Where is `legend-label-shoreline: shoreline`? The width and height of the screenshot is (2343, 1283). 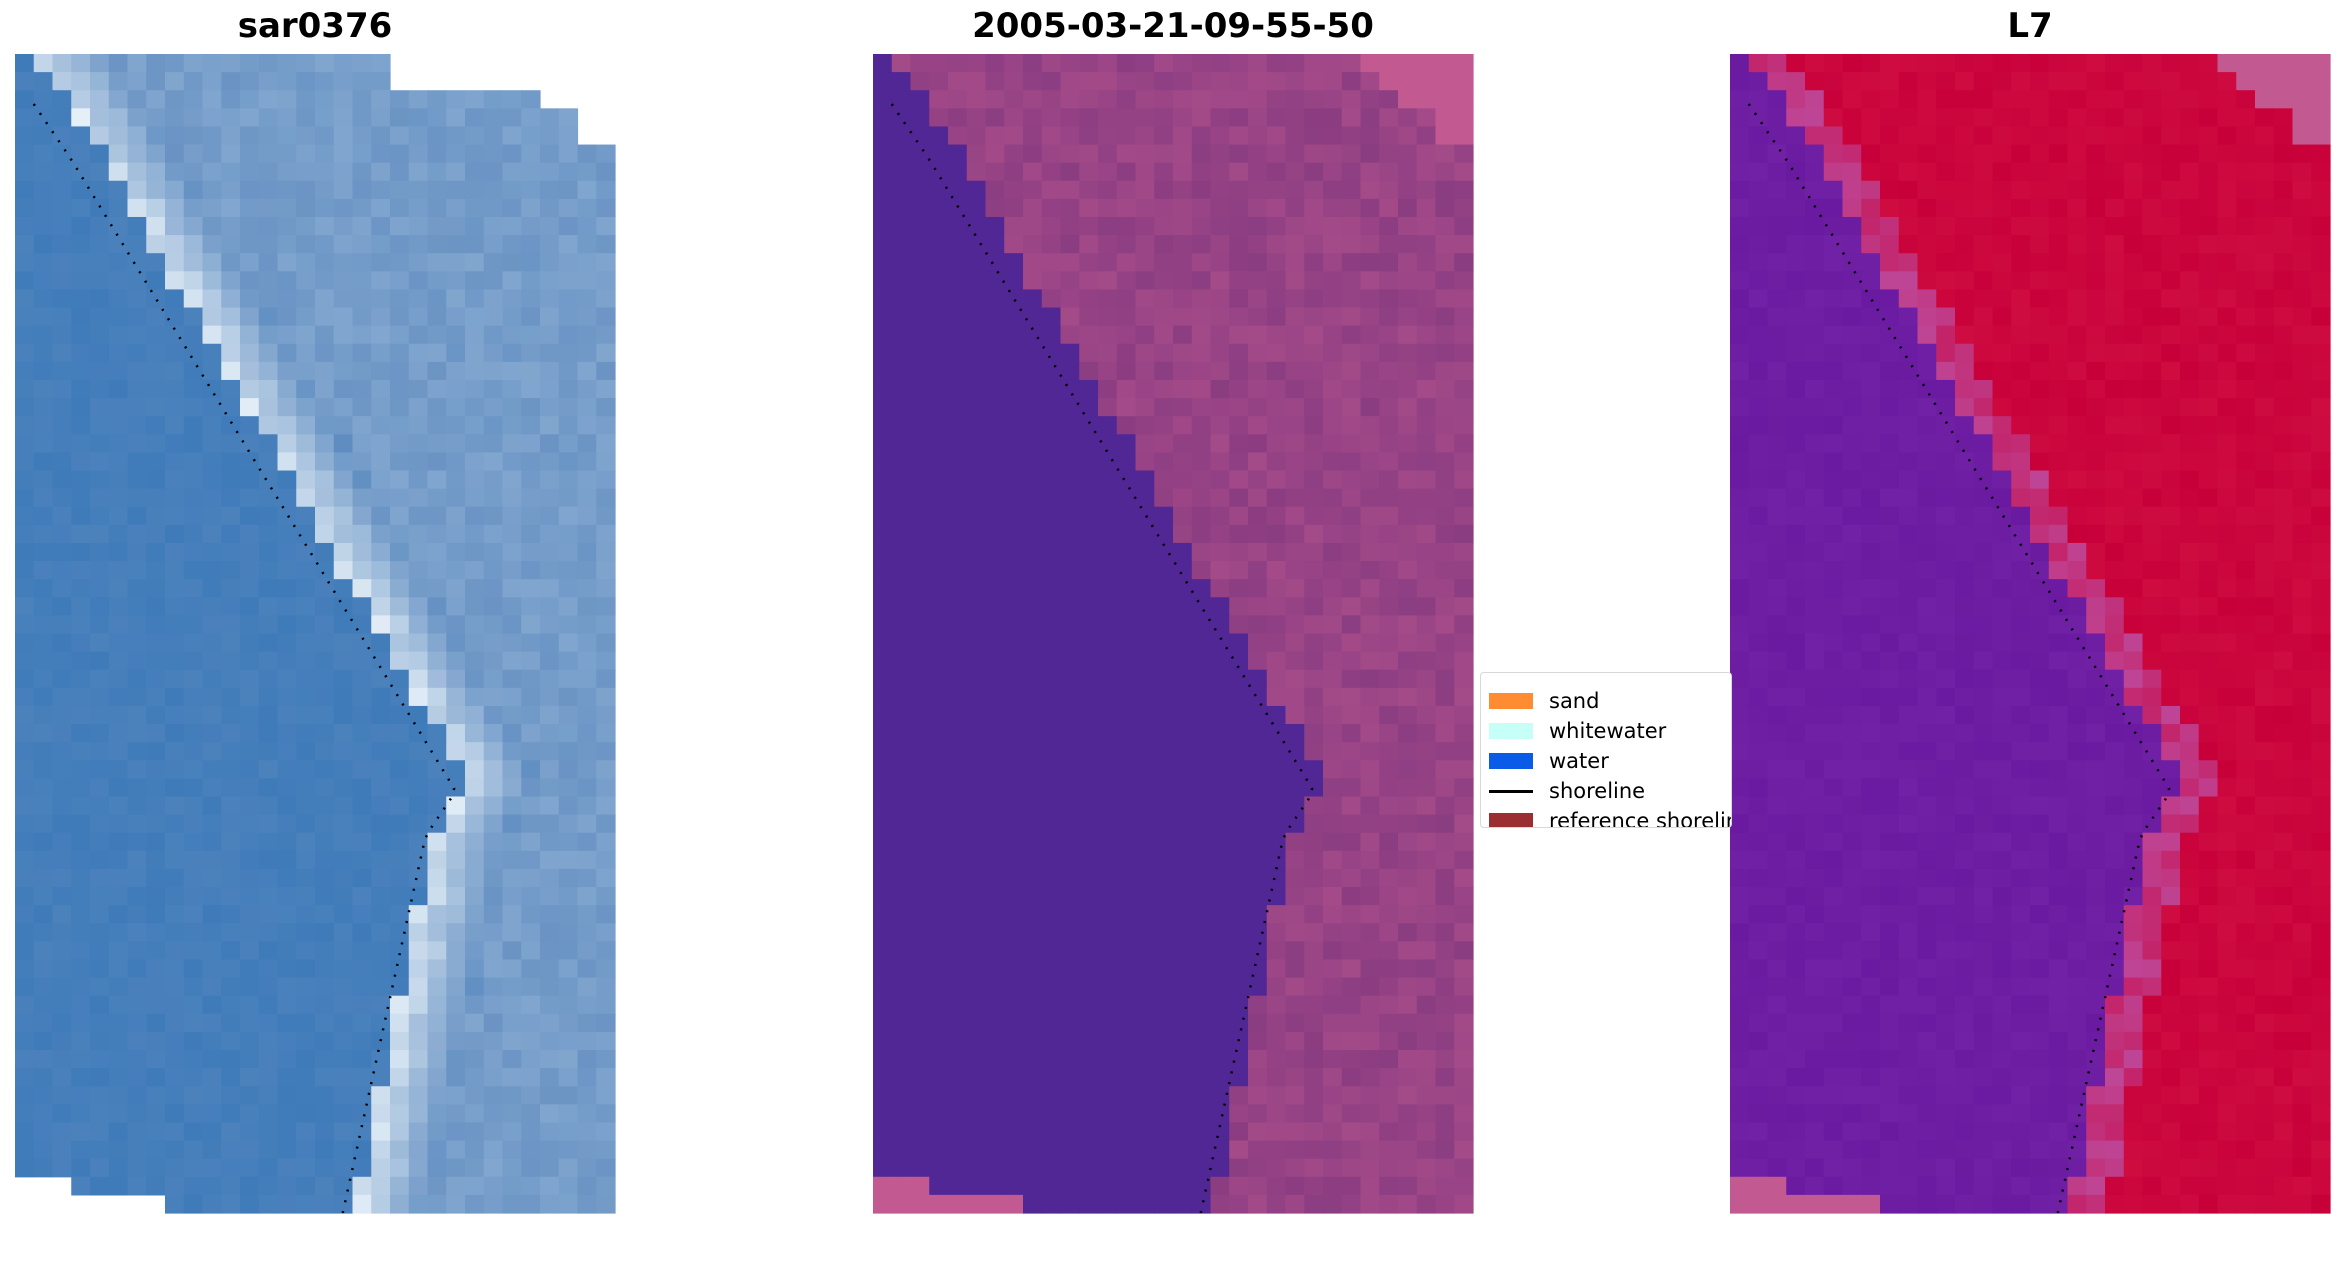 legend-label-shoreline: shoreline is located at coordinates (1597, 791).